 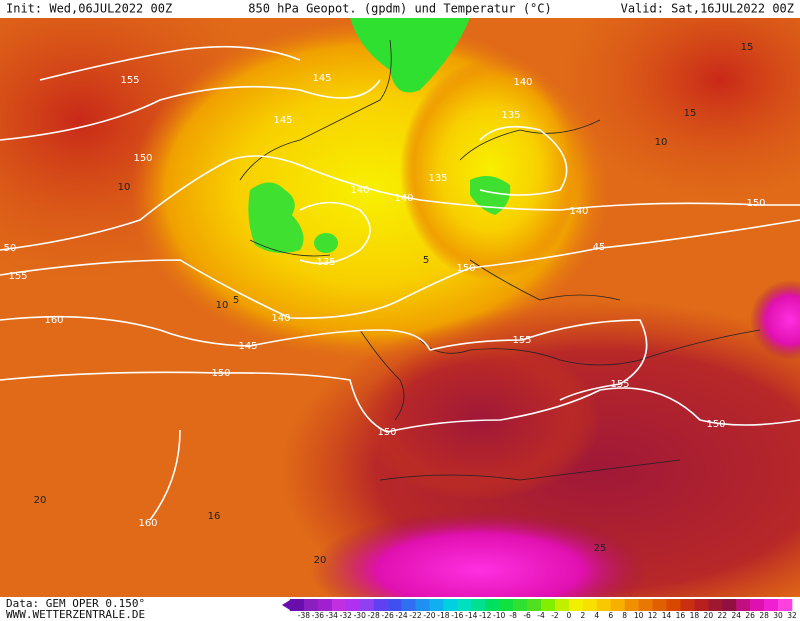 What do you see at coordinates (764, 615) in the screenshot?
I see `colorbar-label: 28` at bounding box center [764, 615].